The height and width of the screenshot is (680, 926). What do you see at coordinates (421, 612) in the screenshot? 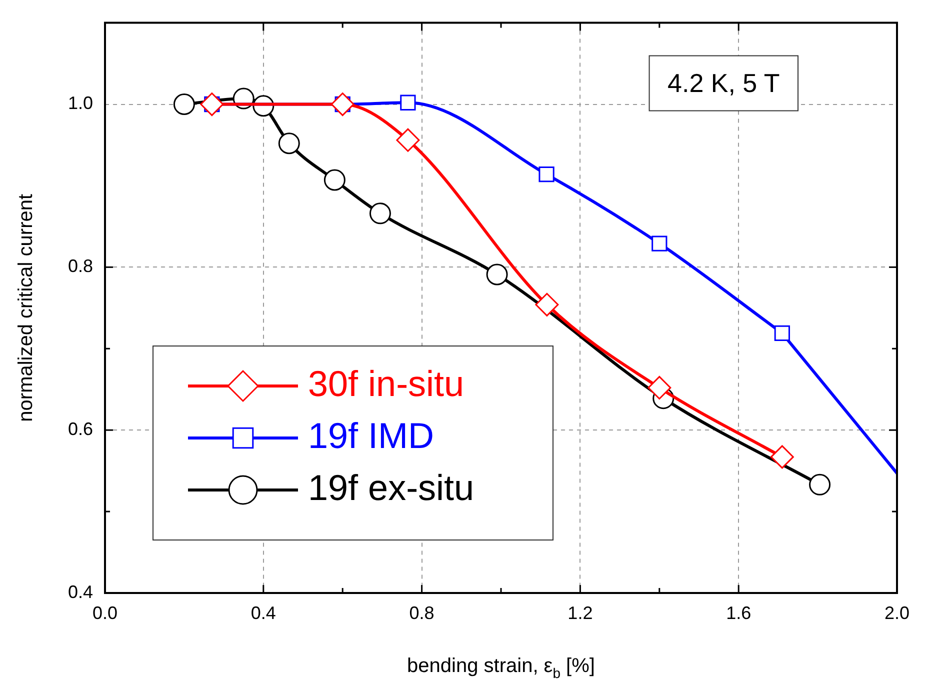
I see `x-tick-label: 0.8` at bounding box center [421, 612].